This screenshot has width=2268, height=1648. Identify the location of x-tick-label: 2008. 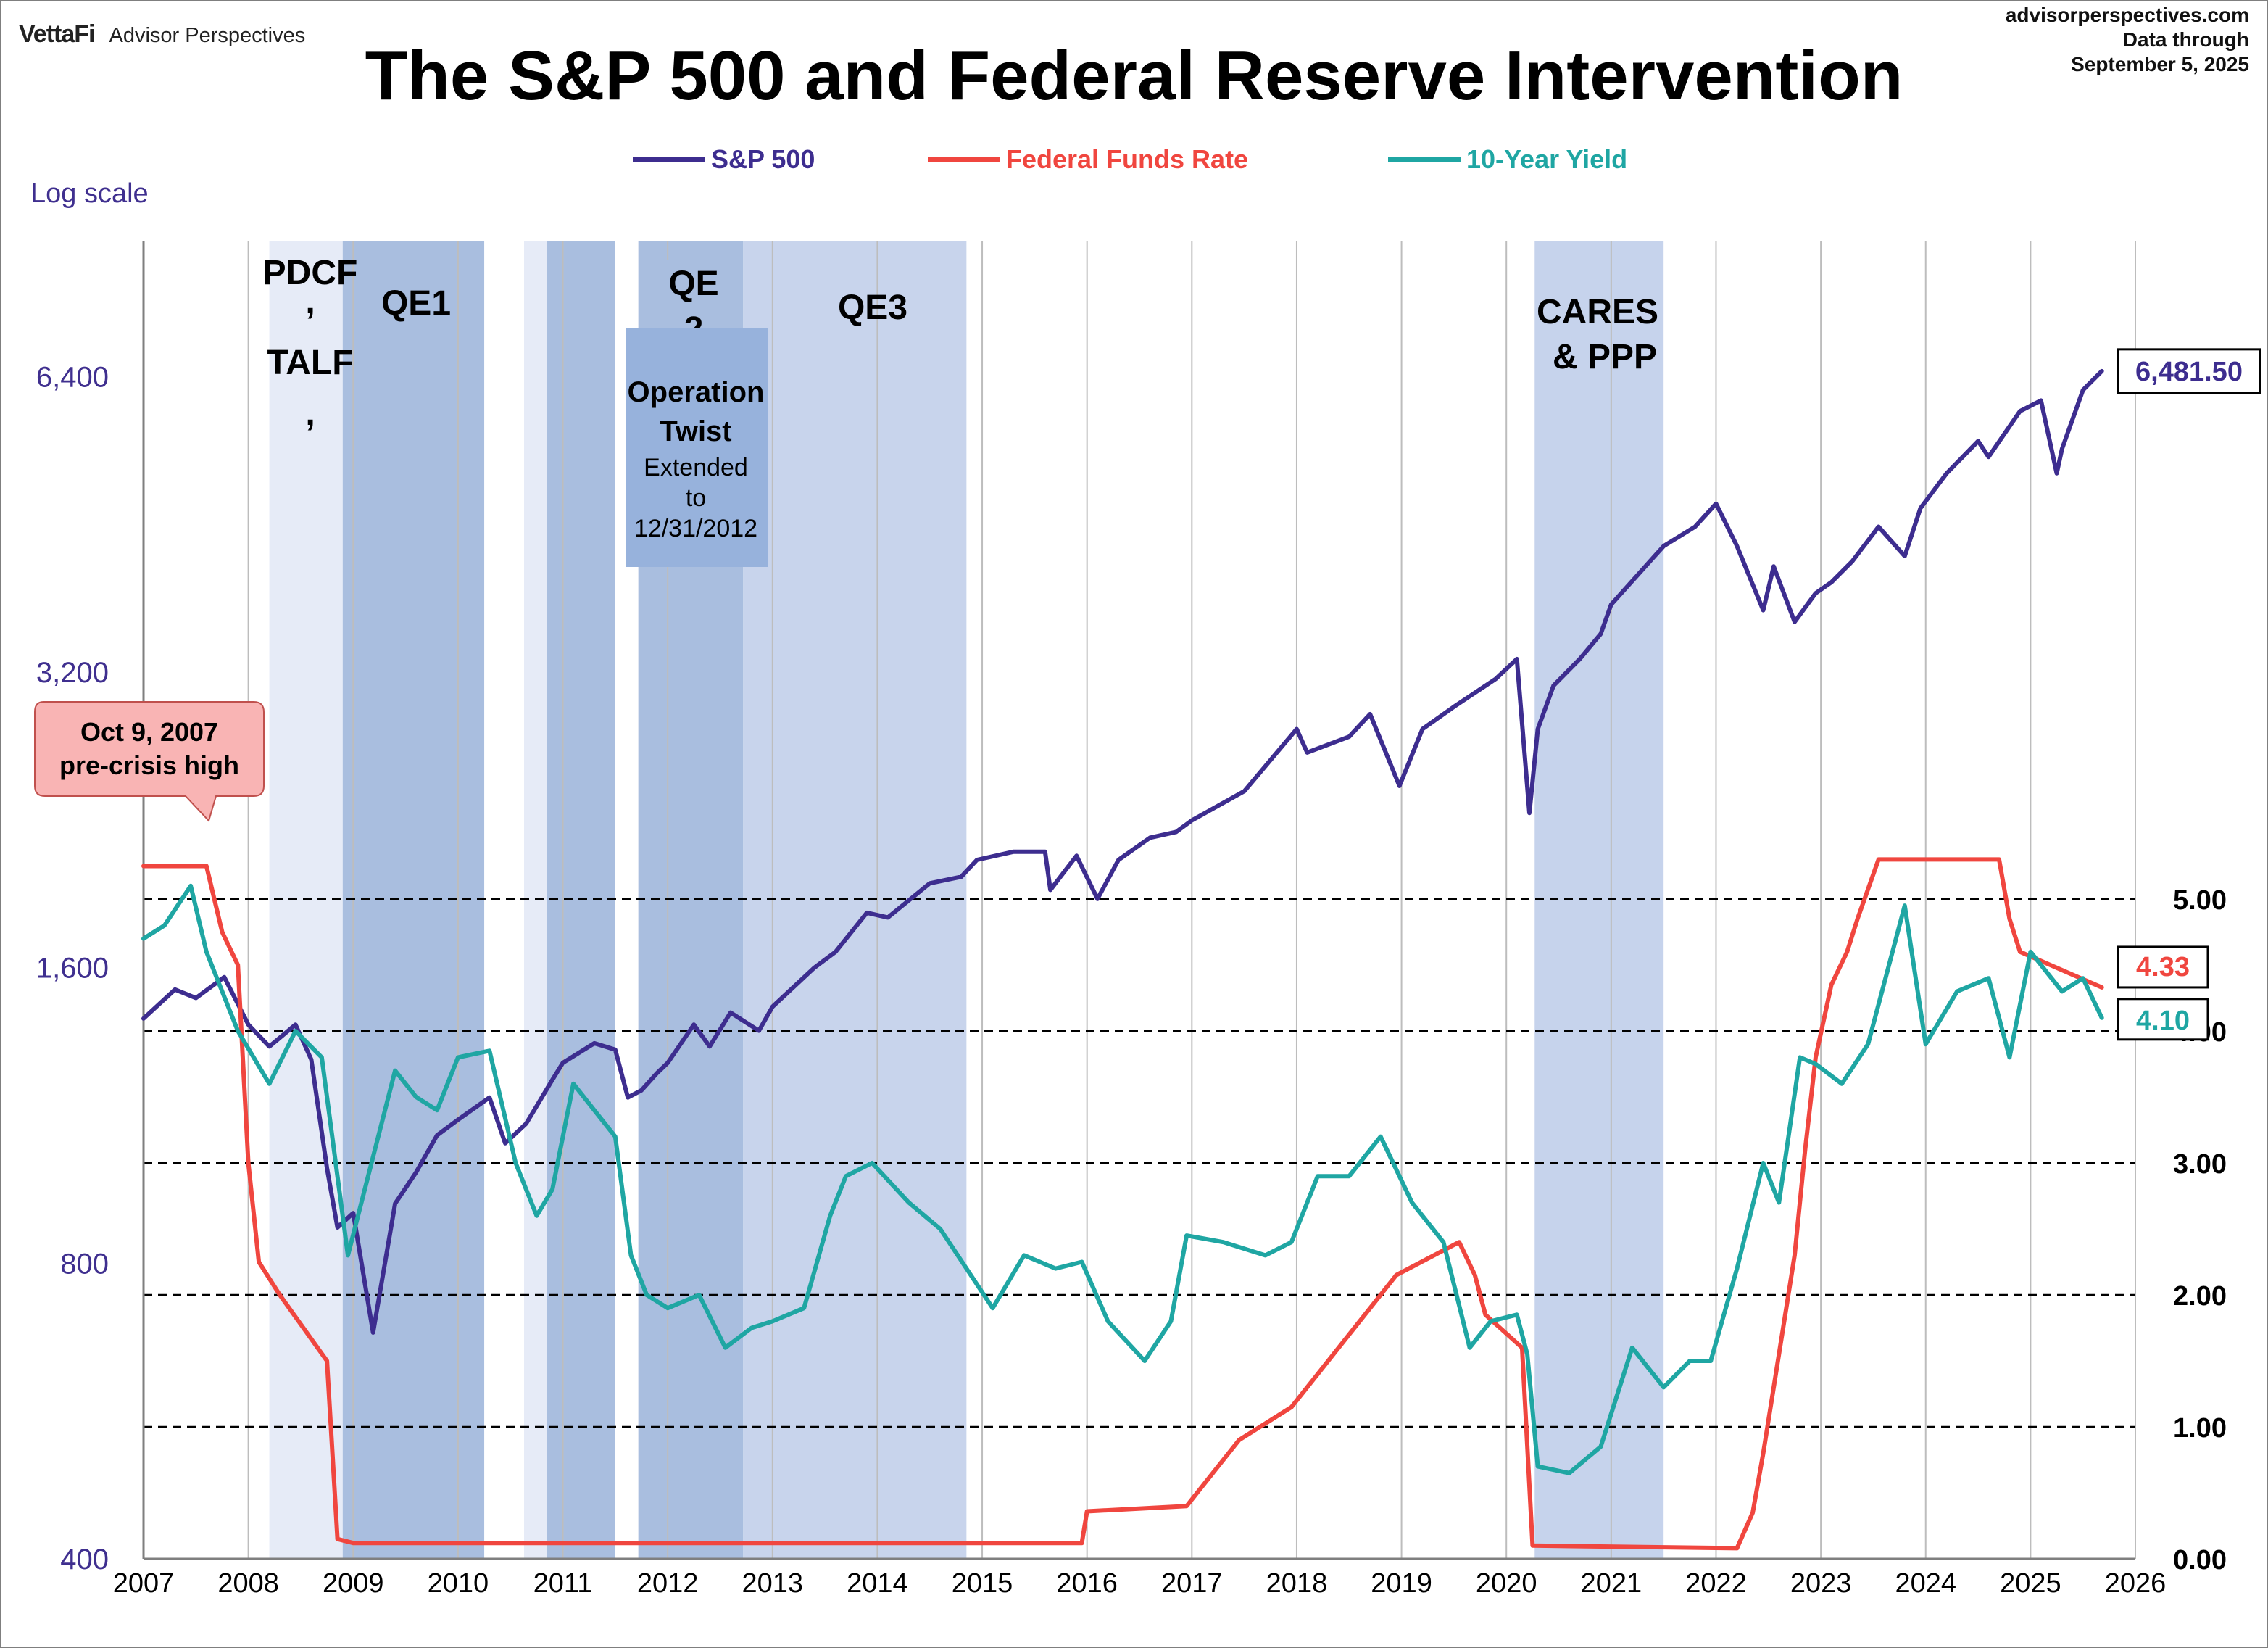
(248, 1583).